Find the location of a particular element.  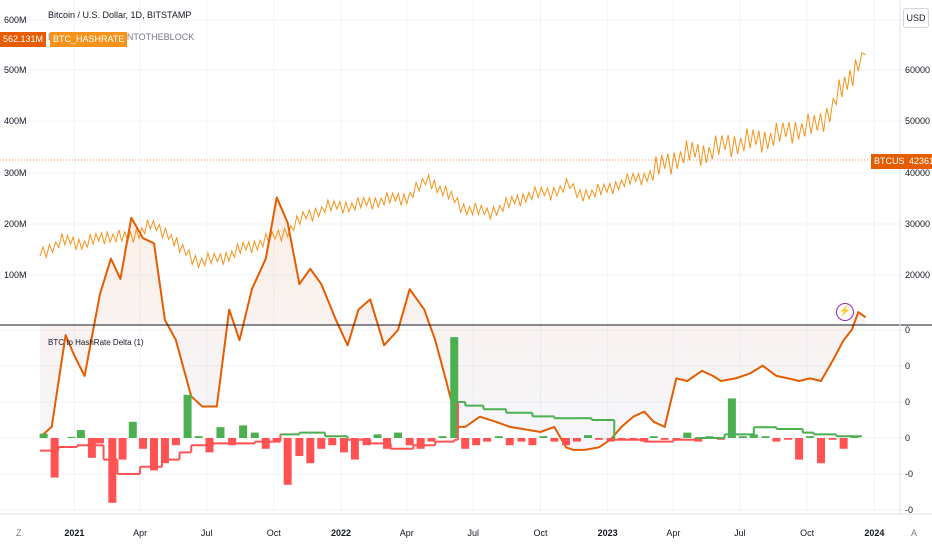

x-tick-label: 2021 is located at coordinates (74, 533).